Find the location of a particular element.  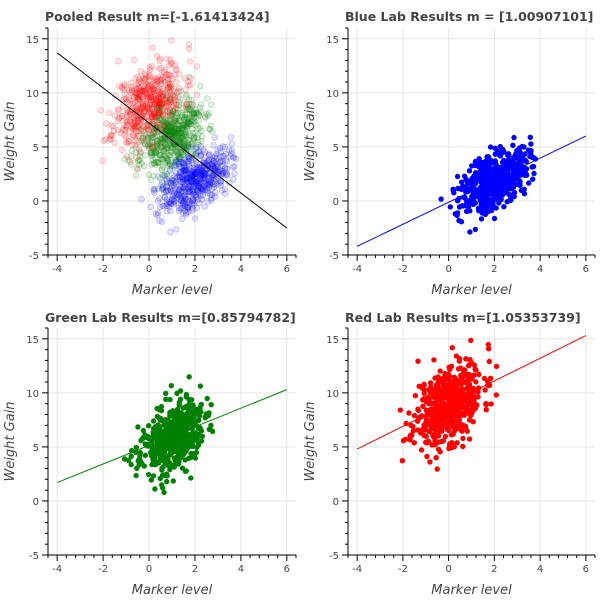

blue-y-tick-label: 0 is located at coordinates (336, 202).